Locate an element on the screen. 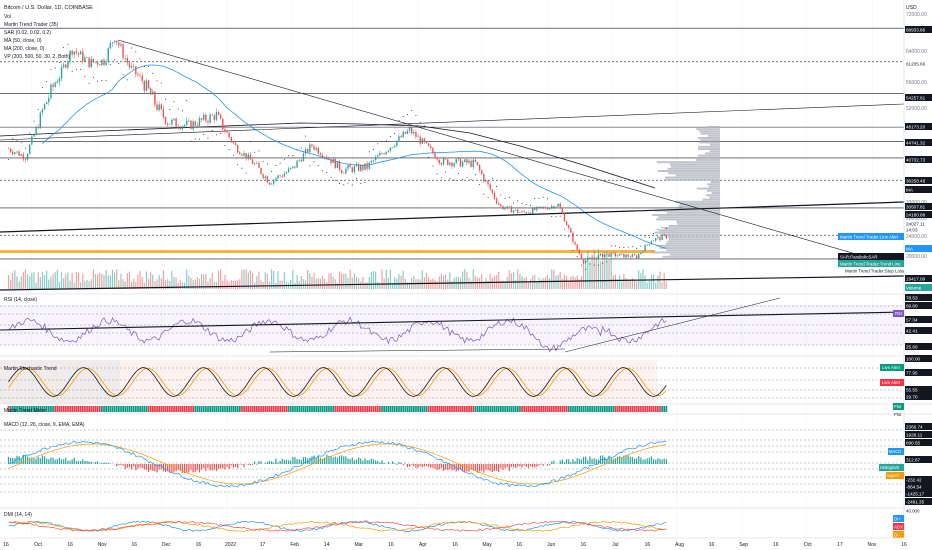 Image resolution: width=932 pixels, height=550 pixels. series-tag: Martin Trend Trader:Trend Line is located at coordinates (871, 263).